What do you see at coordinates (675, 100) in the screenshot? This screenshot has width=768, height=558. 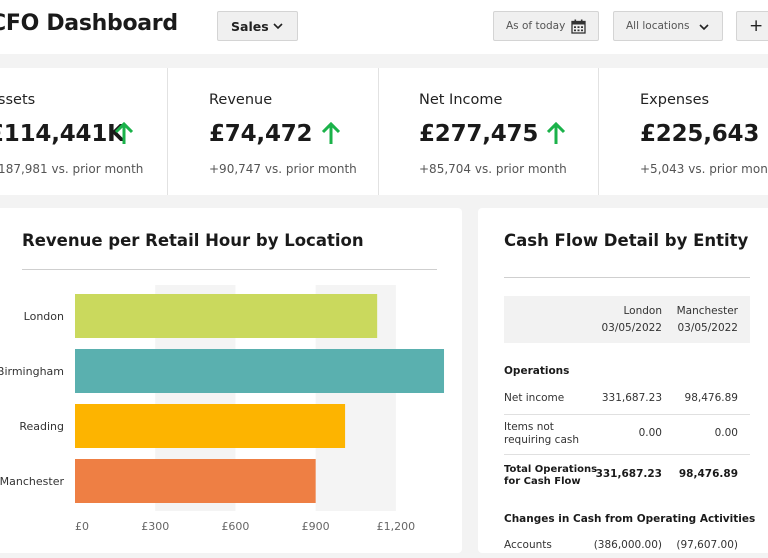 I see `kpi-label: Expenses` at bounding box center [675, 100].